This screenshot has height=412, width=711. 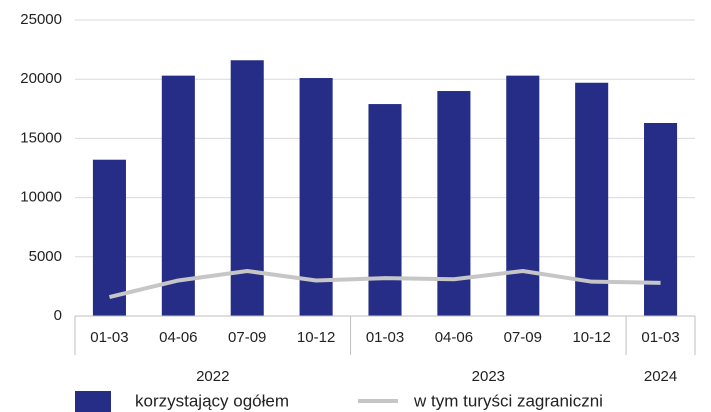 What do you see at coordinates (212, 376) in the screenshot?
I see `group-label: 2022` at bounding box center [212, 376].